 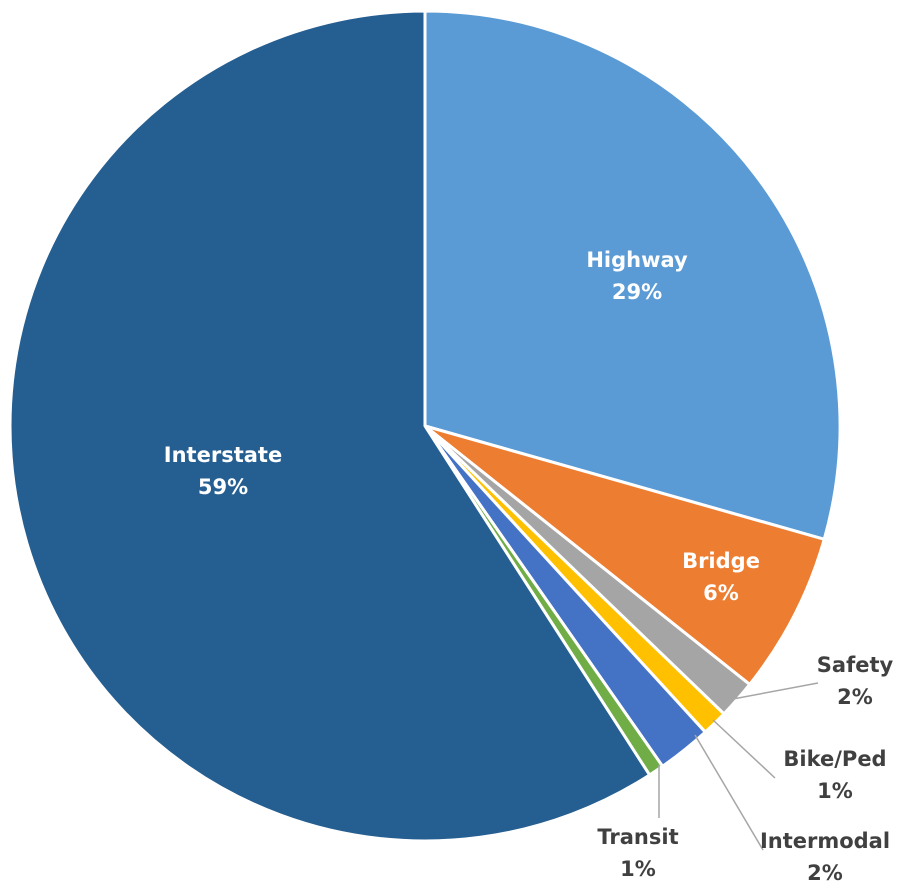 What do you see at coordinates (729, 792) in the screenshot?
I see `leader-line-intermodal` at bounding box center [729, 792].